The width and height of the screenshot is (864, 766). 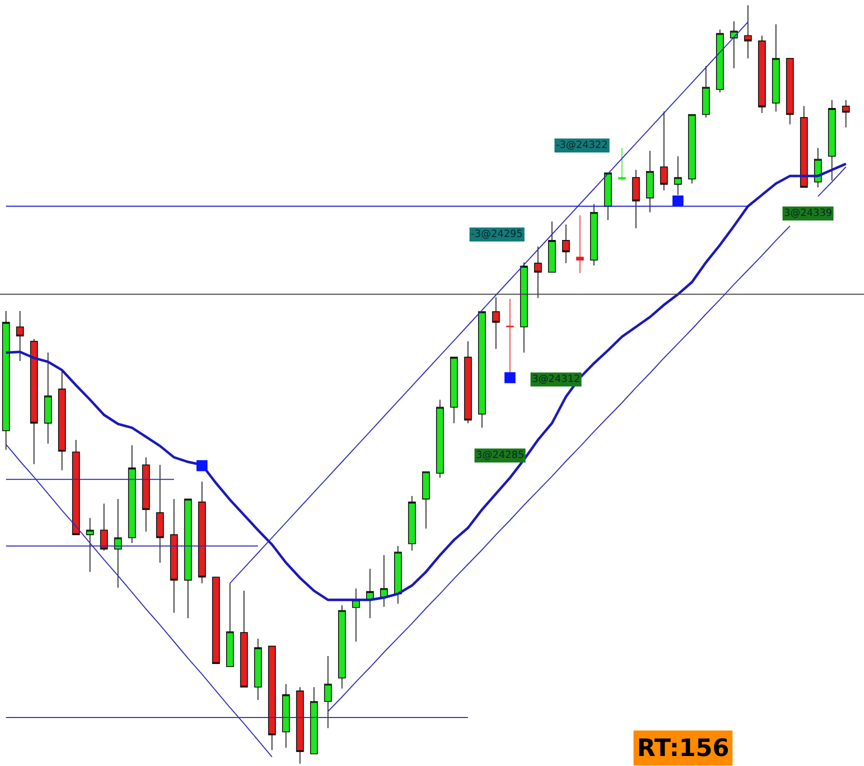 What do you see at coordinates (808, 213) in the screenshot?
I see `annotation: 3@24339` at bounding box center [808, 213].